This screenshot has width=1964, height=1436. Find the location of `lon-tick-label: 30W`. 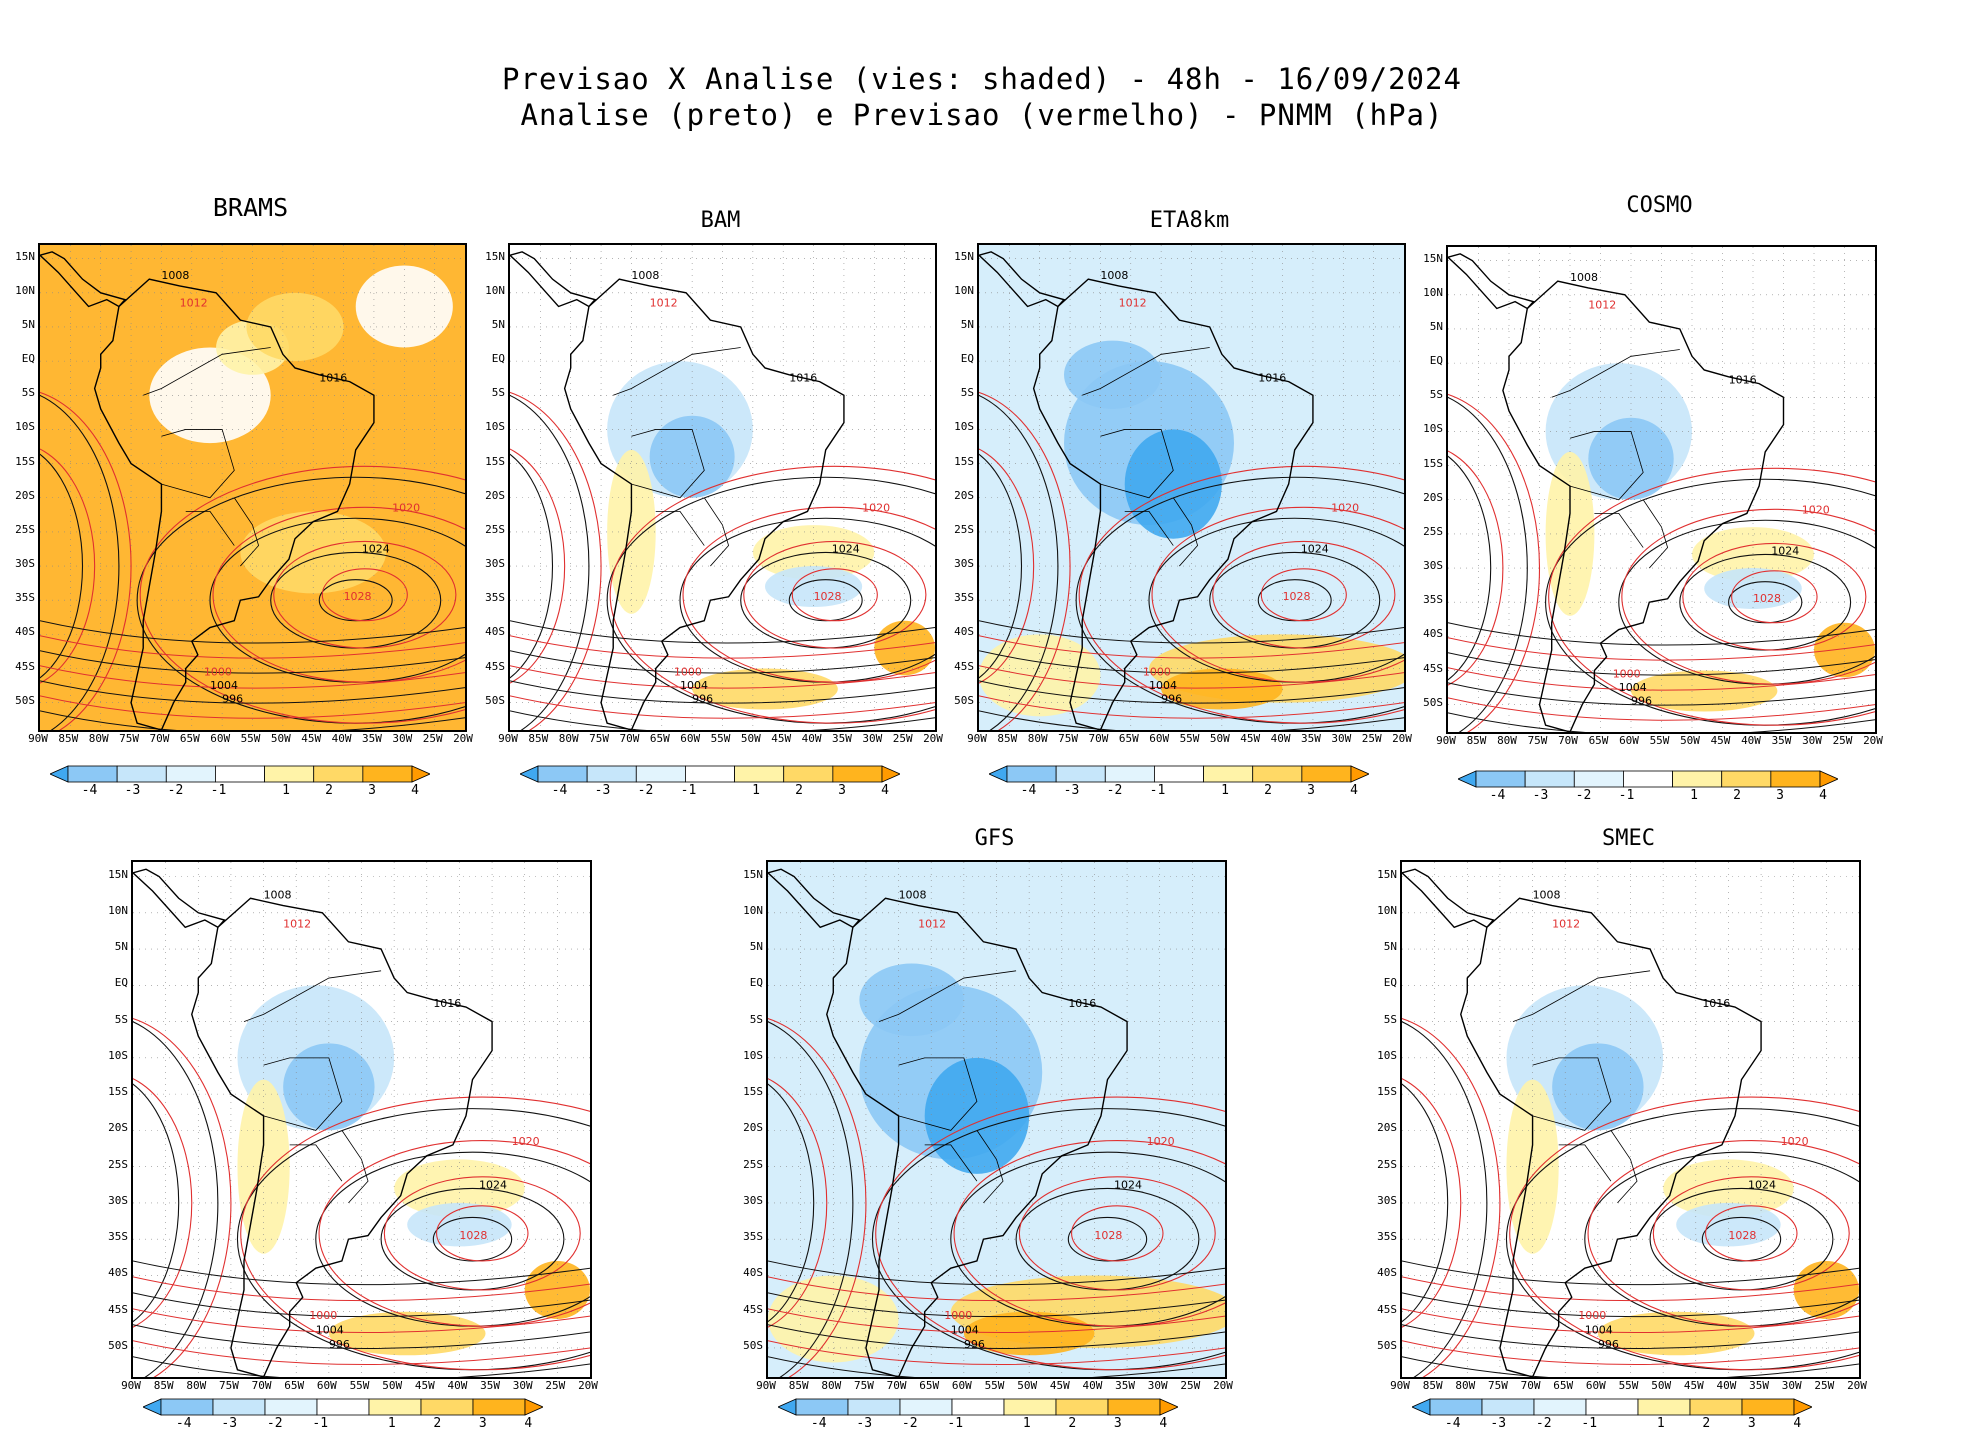

lon-tick-label: 30W is located at coordinates (872, 738).